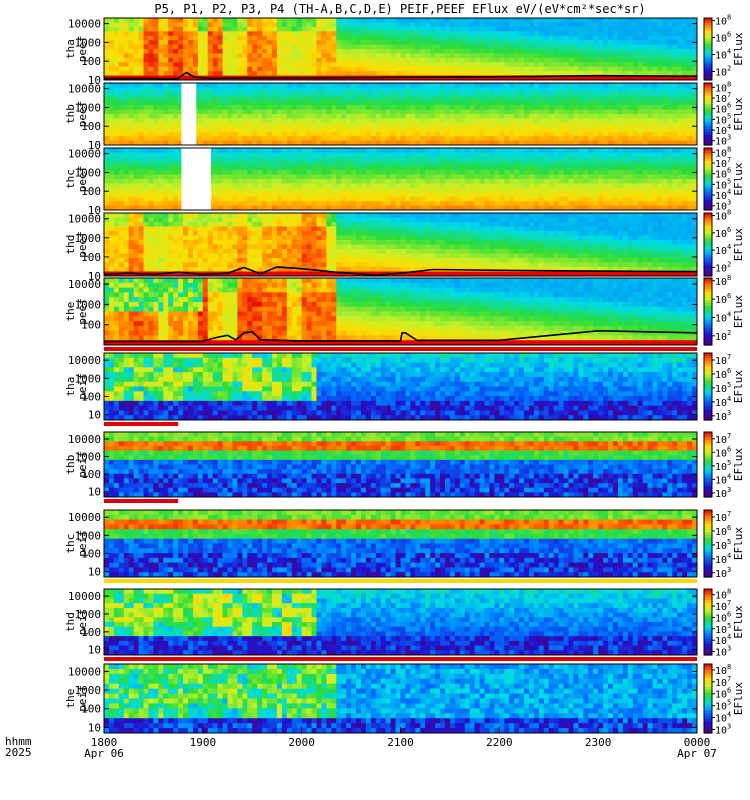 This screenshot has width=750, height=800. I want to click on potential-line, so click(401, 76).